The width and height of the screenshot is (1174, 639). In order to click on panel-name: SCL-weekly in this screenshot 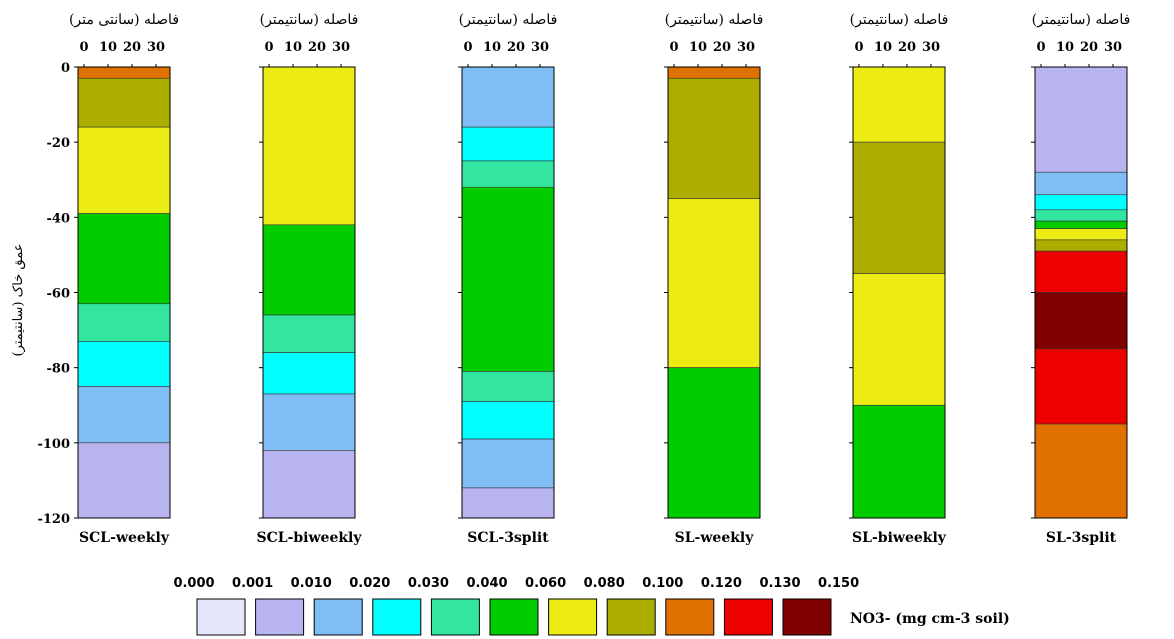, I will do `click(124, 538)`.